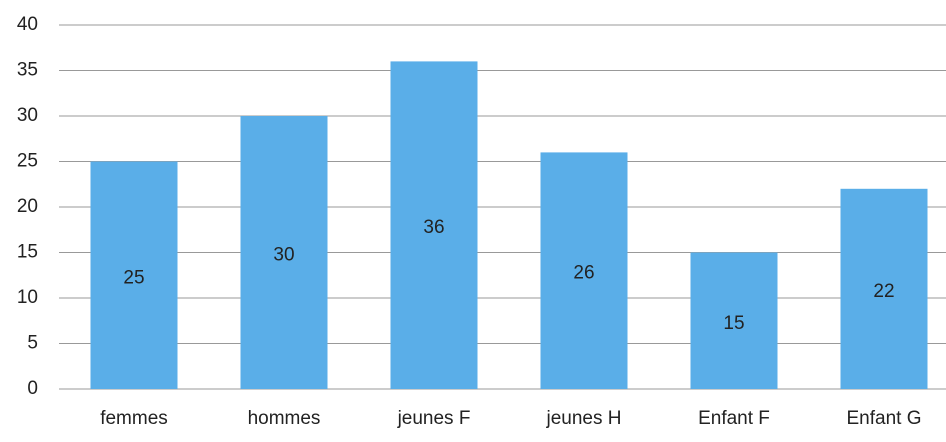 The height and width of the screenshot is (442, 946). Describe the element at coordinates (734, 418) in the screenshot. I see `x-tick-label: Enfant F` at that location.